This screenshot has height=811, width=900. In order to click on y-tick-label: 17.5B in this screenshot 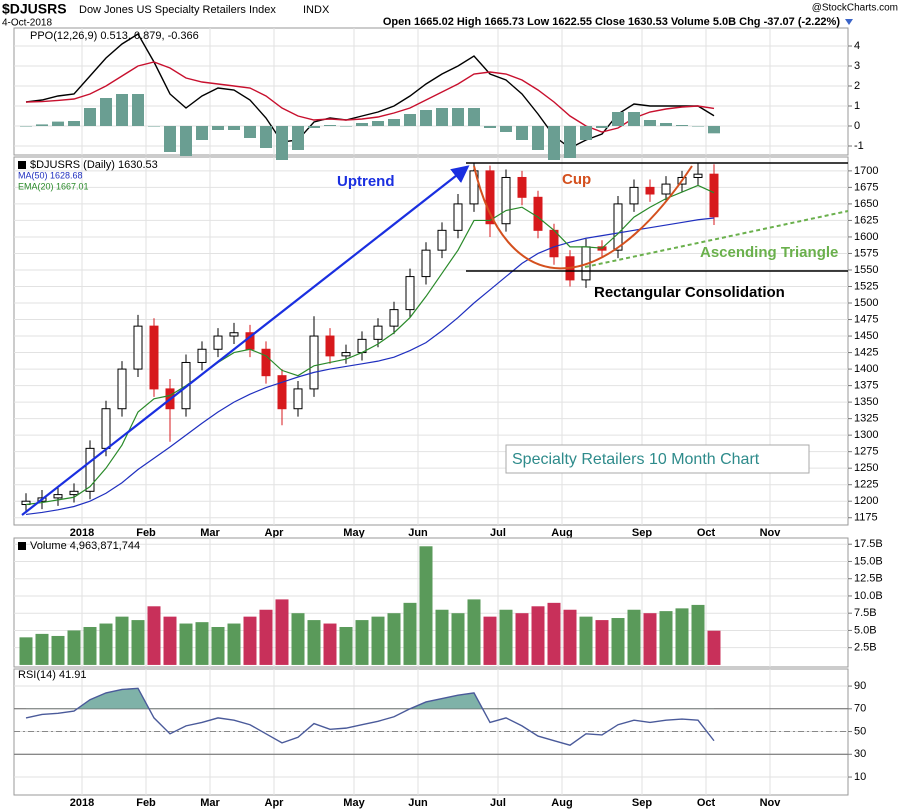, I will do `click(868, 544)`.